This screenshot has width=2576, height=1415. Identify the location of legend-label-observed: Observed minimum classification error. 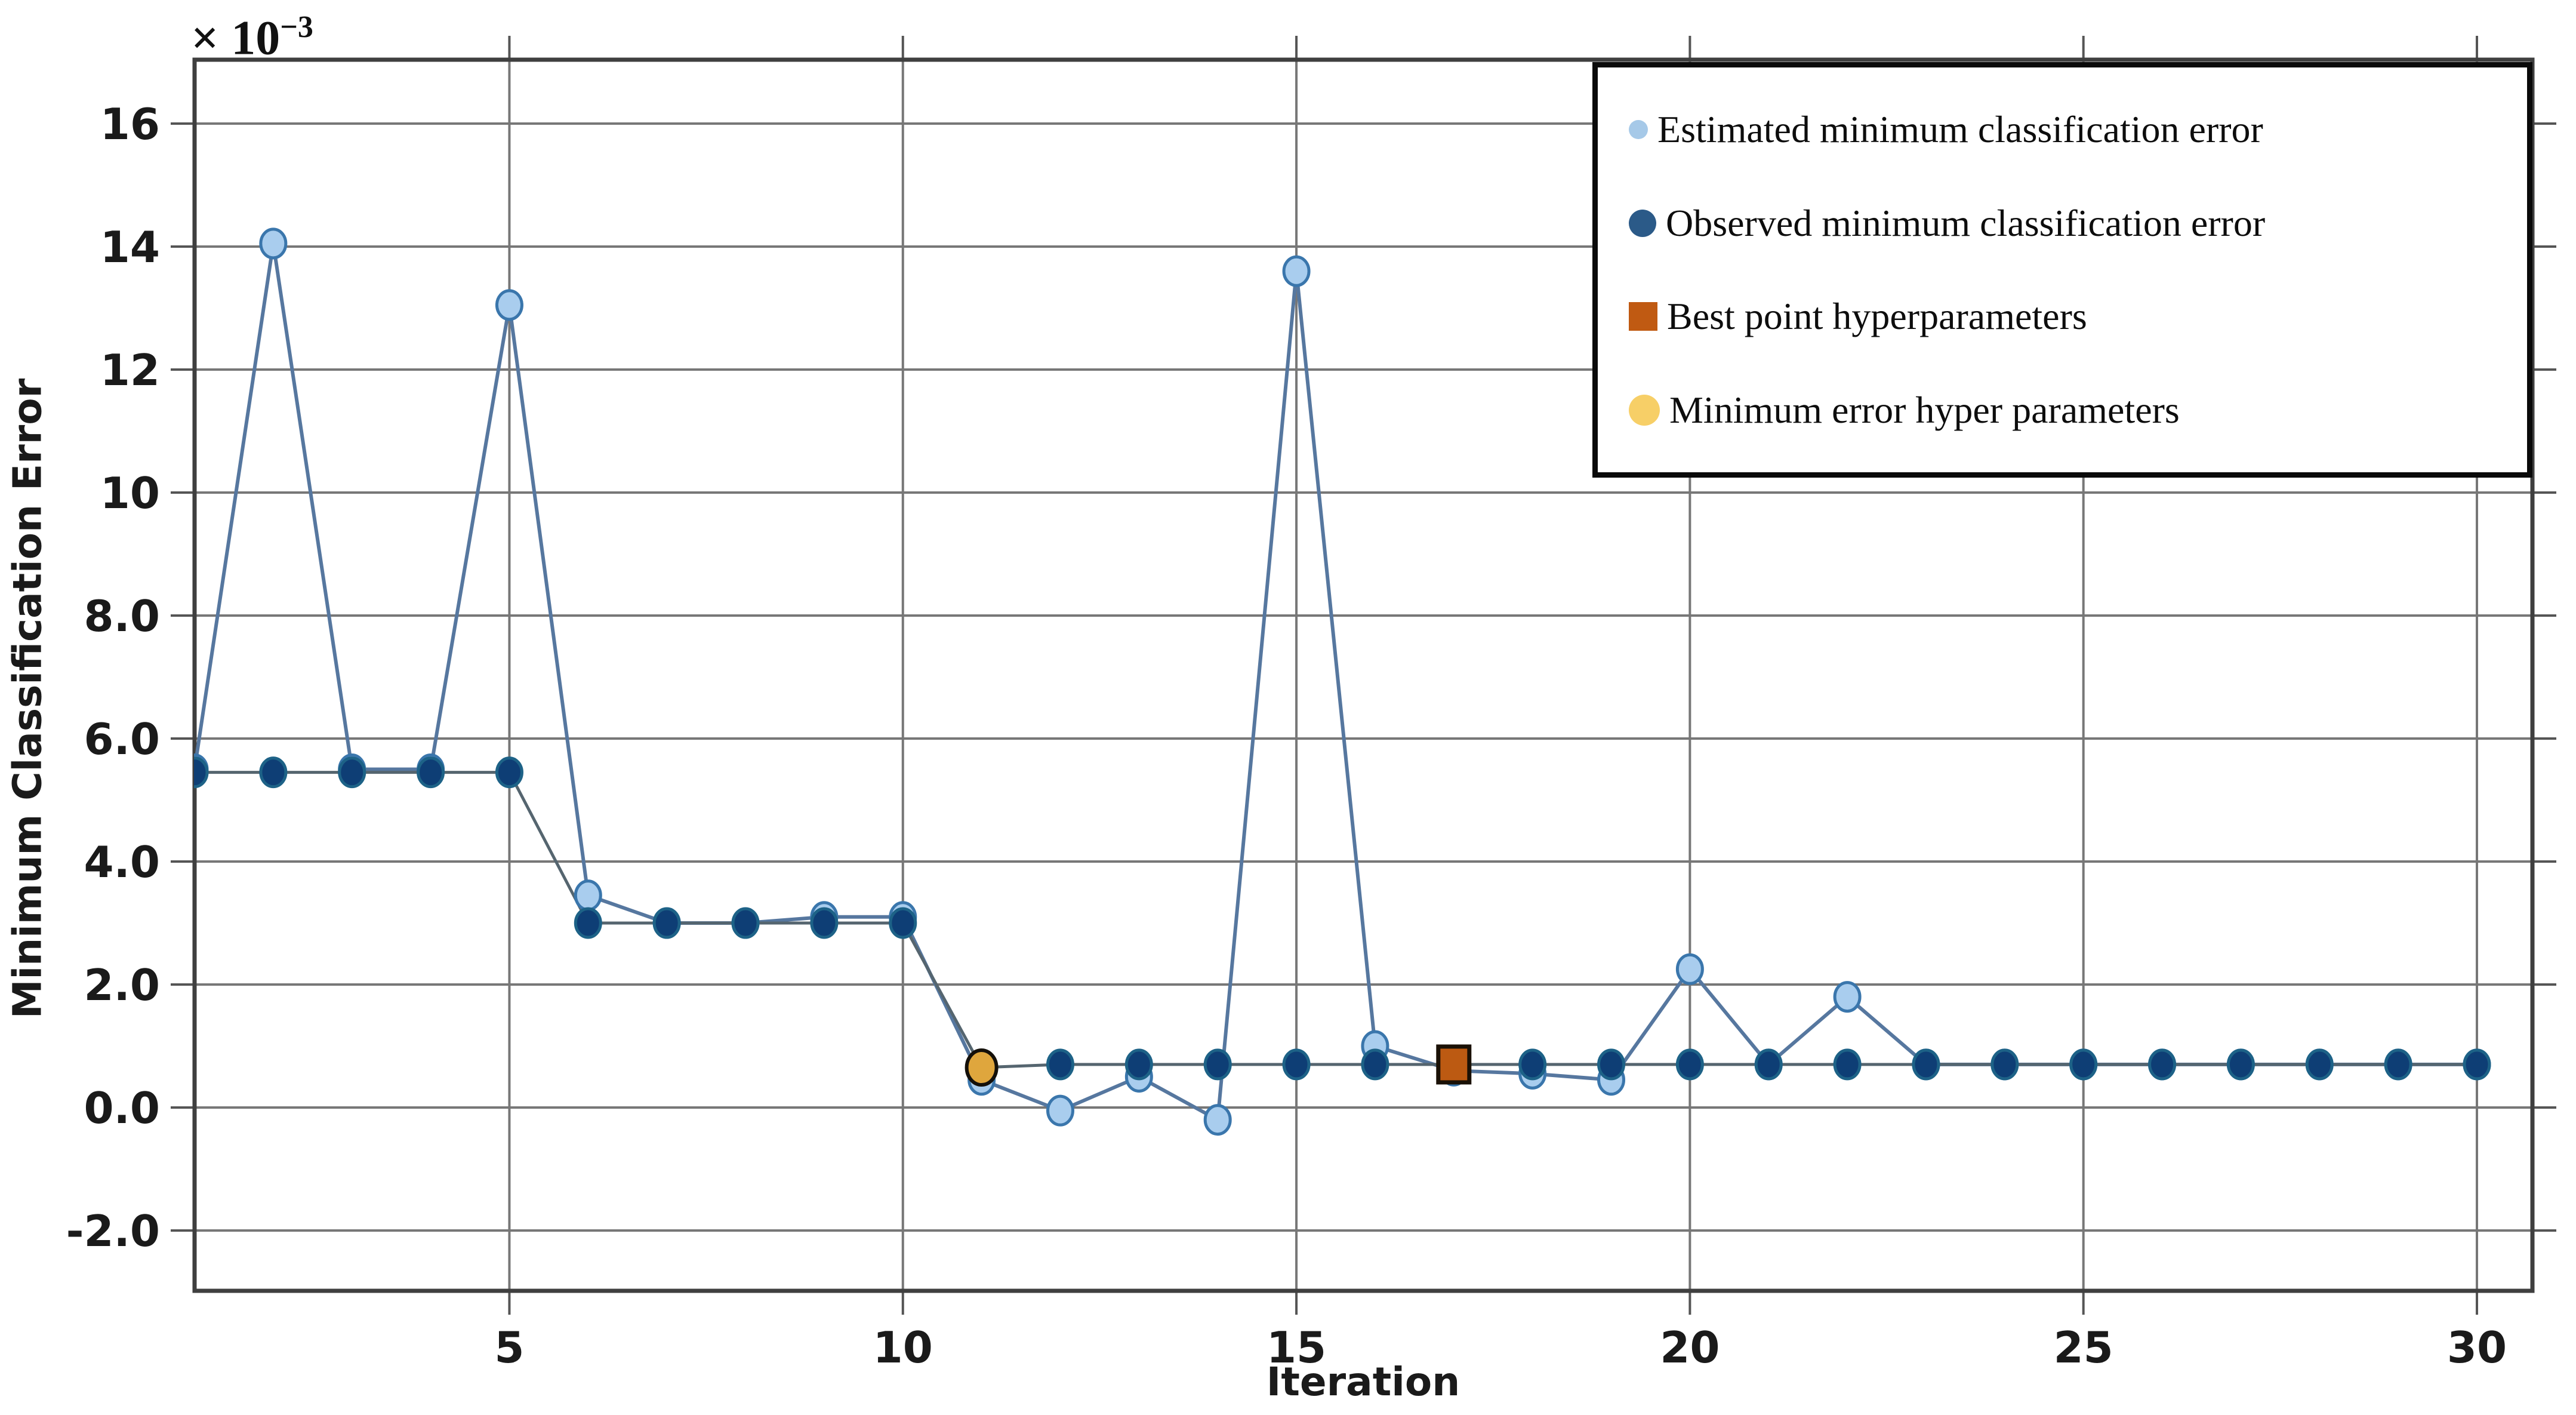
(1966, 222).